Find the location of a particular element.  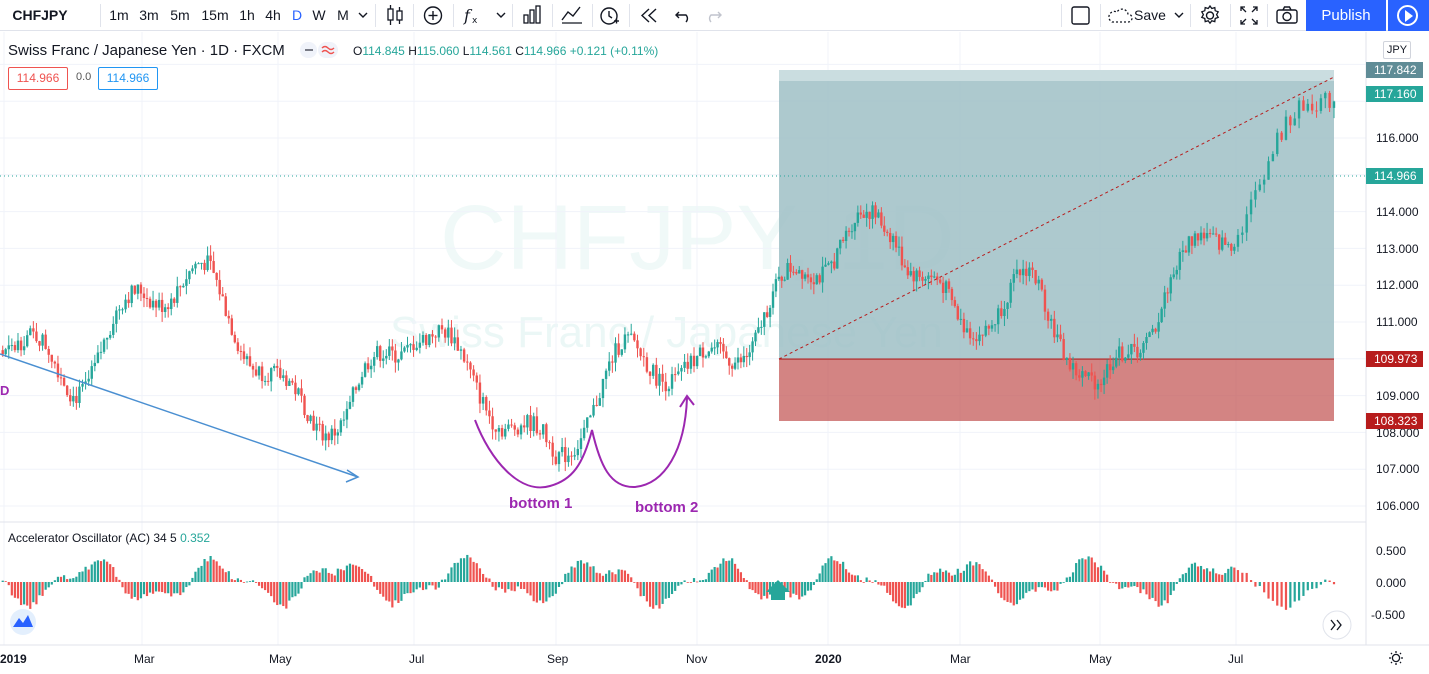

add-compare-icon is located at coordinates (433, 15).